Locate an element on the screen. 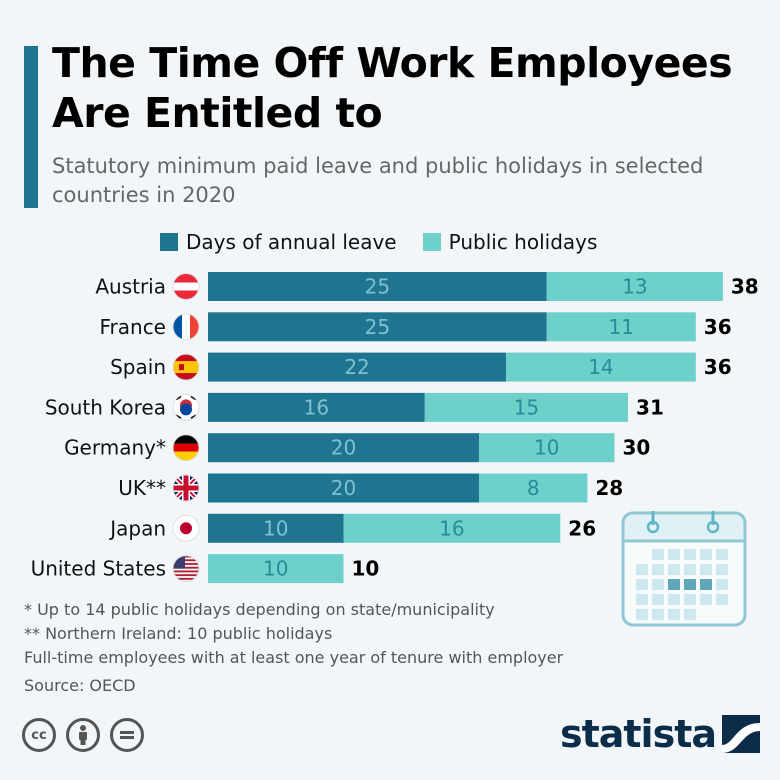  note-uk: ** Northern Ireland: 10 public holidays is located at coordinates (178, 633).